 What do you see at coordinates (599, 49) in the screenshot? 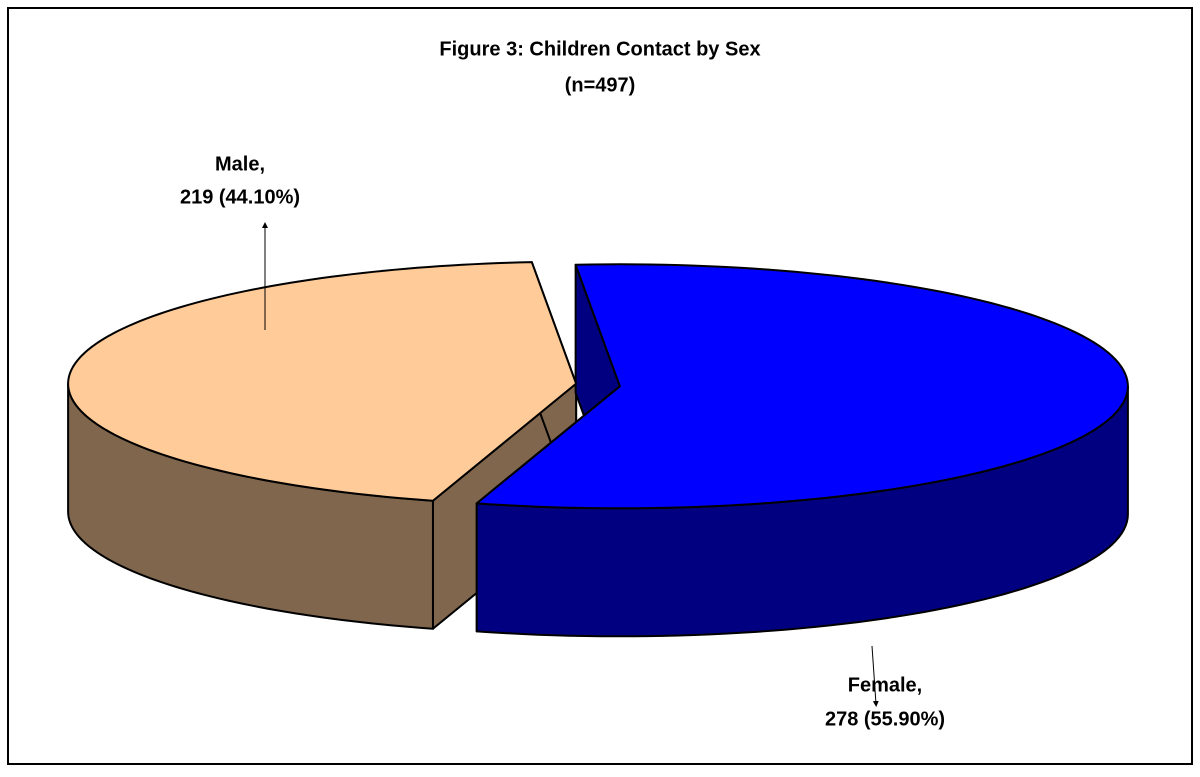
I see `chart-title: Figure 3: Children Contact by Sex` at bounding box center [599, 49].